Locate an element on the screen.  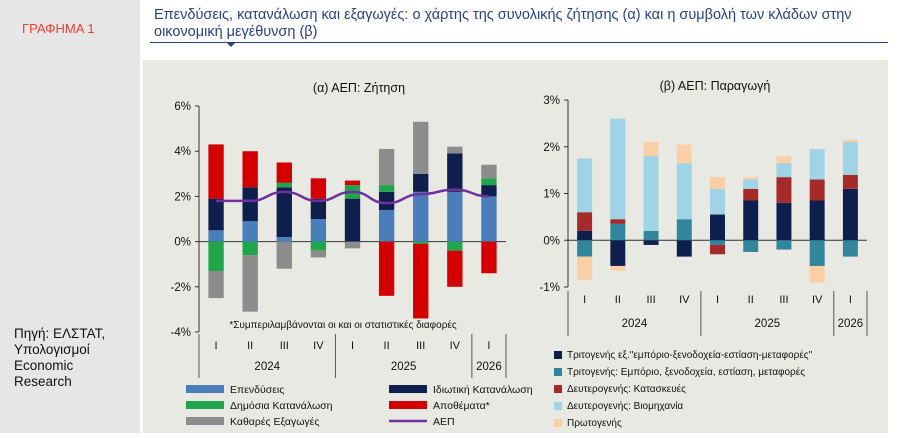
y-tick-label: 6% is located at coordinates (182, 107).